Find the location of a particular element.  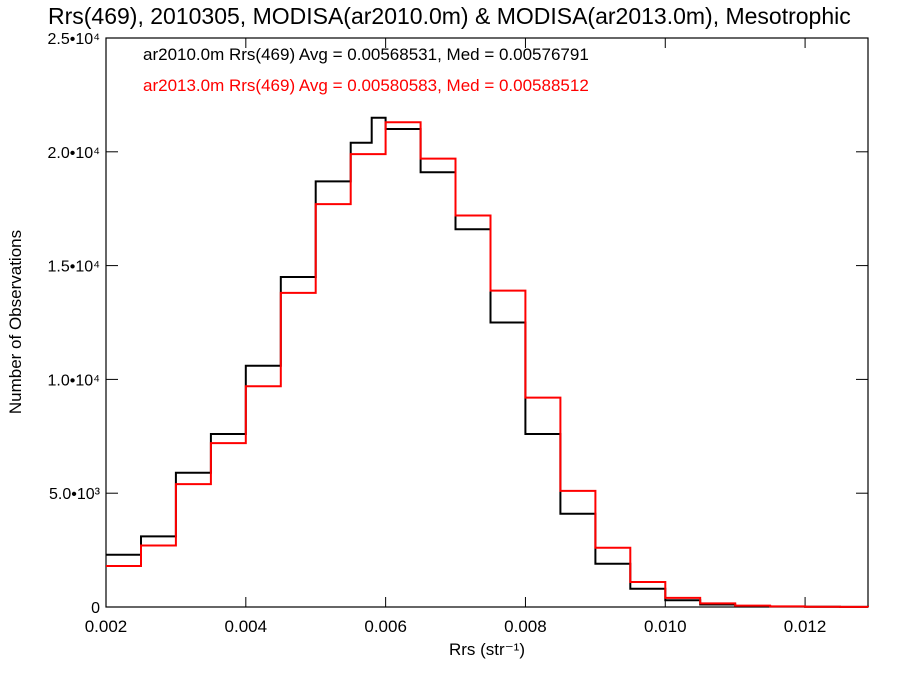

x-tick-label: 0.006 is located at coordinates (385, 626).